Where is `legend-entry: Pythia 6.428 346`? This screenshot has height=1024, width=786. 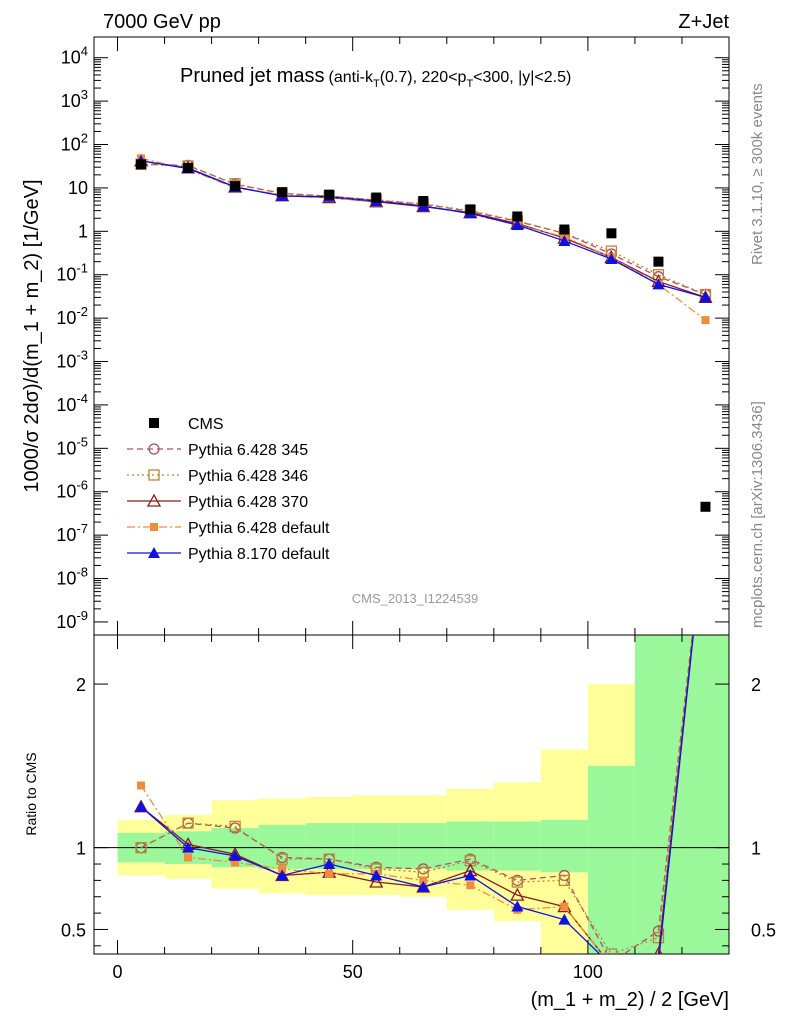 legend-entry: Pythia 6.428 346 is located at coordinates (217, 476).